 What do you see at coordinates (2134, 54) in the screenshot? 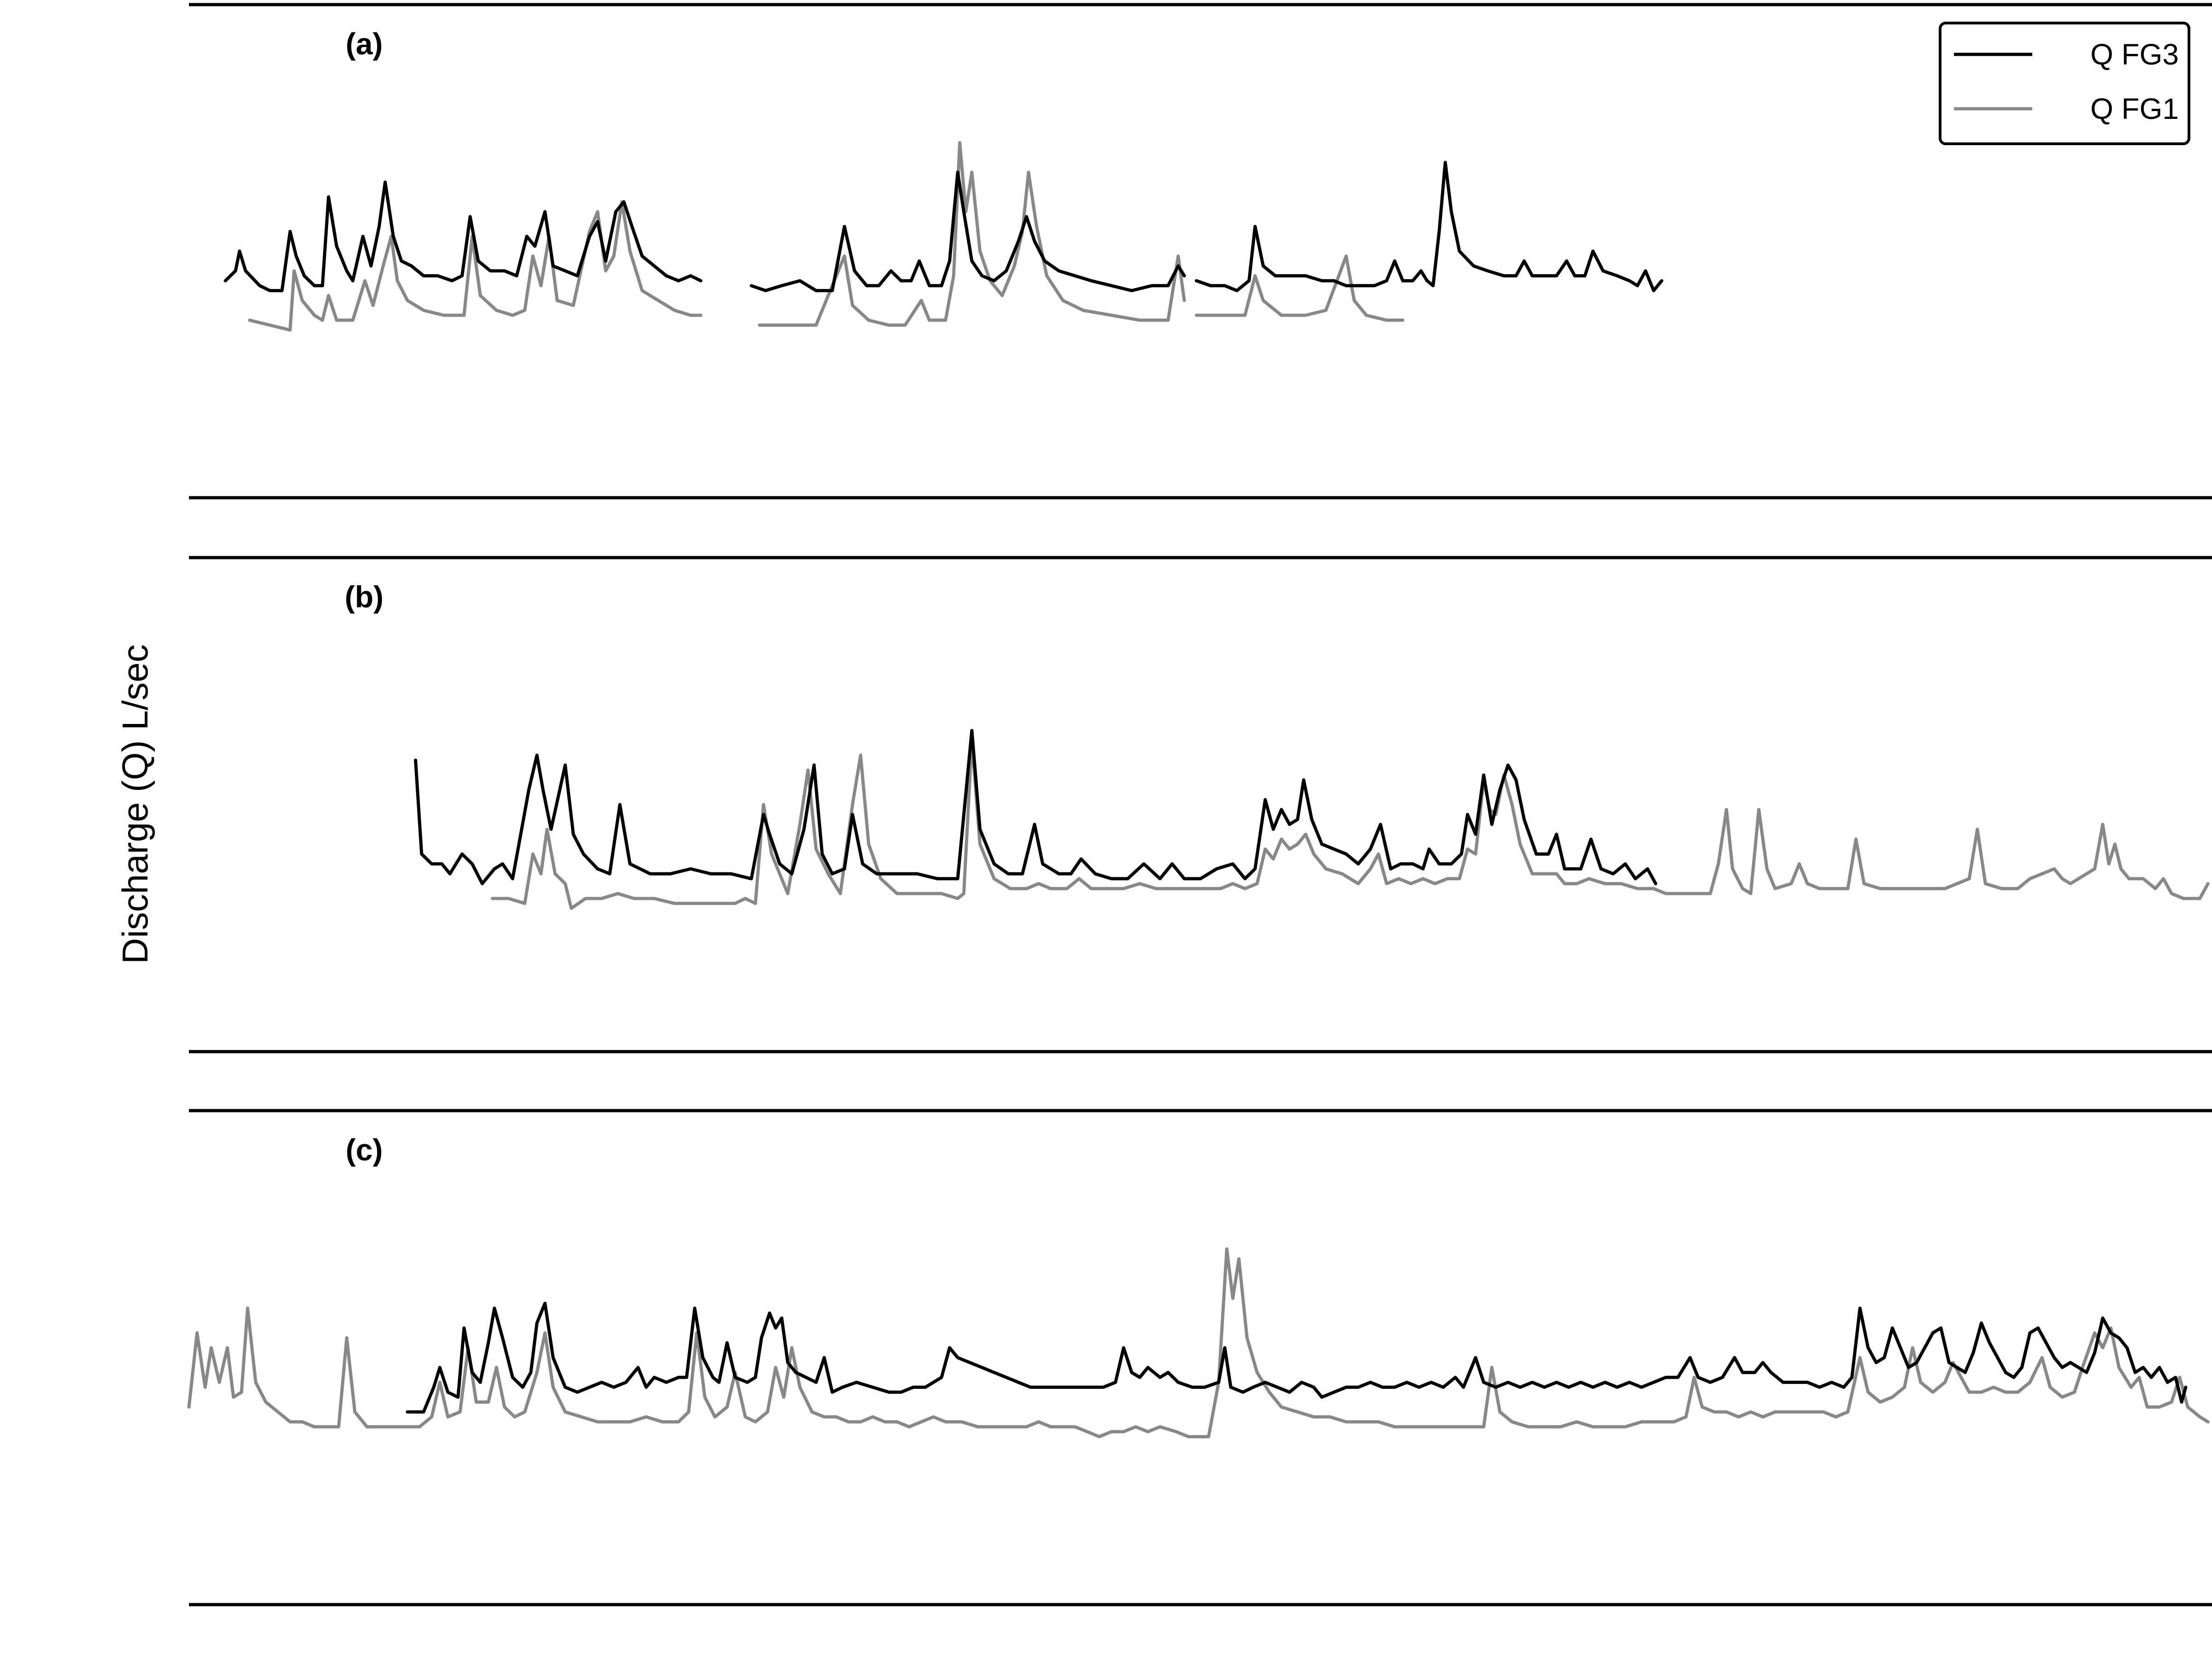
I see `legend-label-fg3: Q FG3` at bounding box center [2134, 54].